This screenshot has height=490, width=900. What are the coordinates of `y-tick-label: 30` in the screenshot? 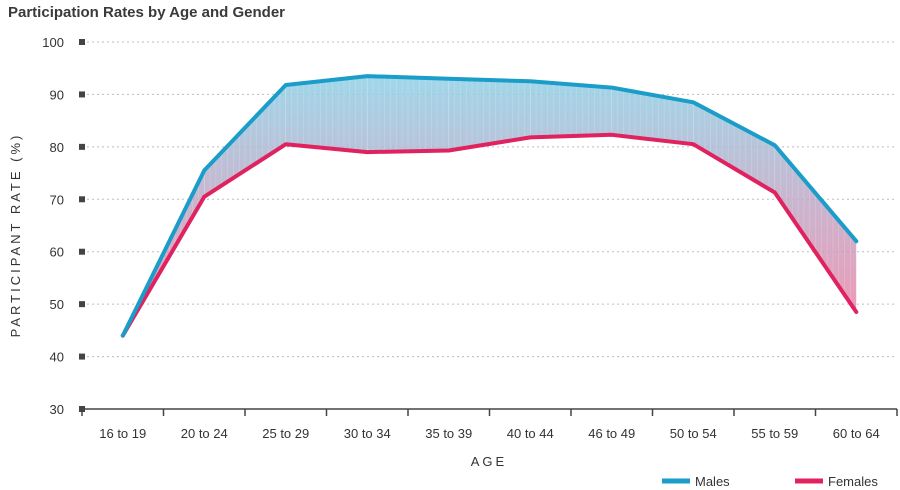 It's located at (57, 409).